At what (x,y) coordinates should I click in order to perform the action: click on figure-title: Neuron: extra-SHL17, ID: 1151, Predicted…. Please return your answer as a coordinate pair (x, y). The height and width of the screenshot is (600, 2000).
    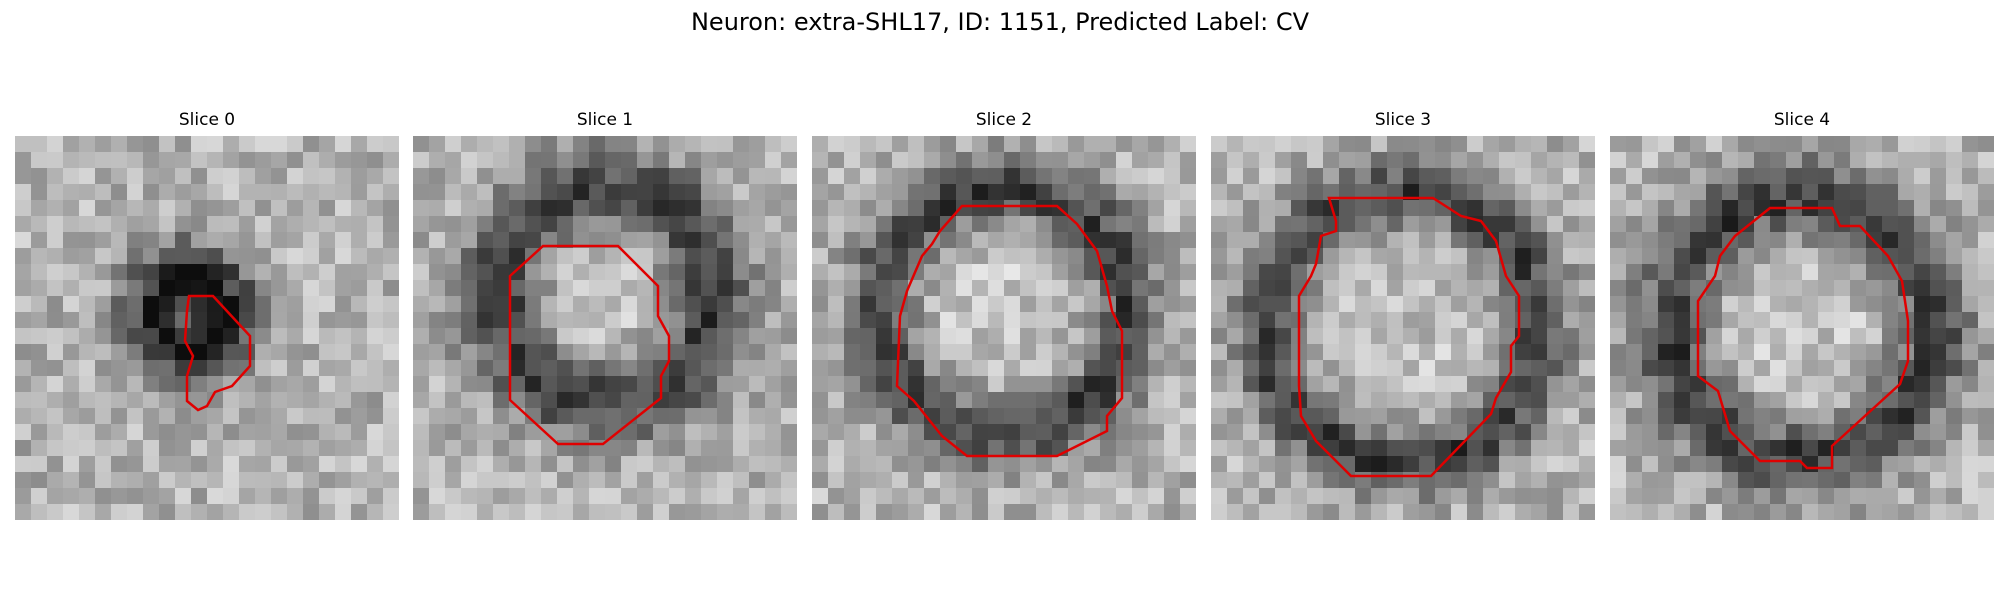
    Looking at the image, I should click on (1000, 22).